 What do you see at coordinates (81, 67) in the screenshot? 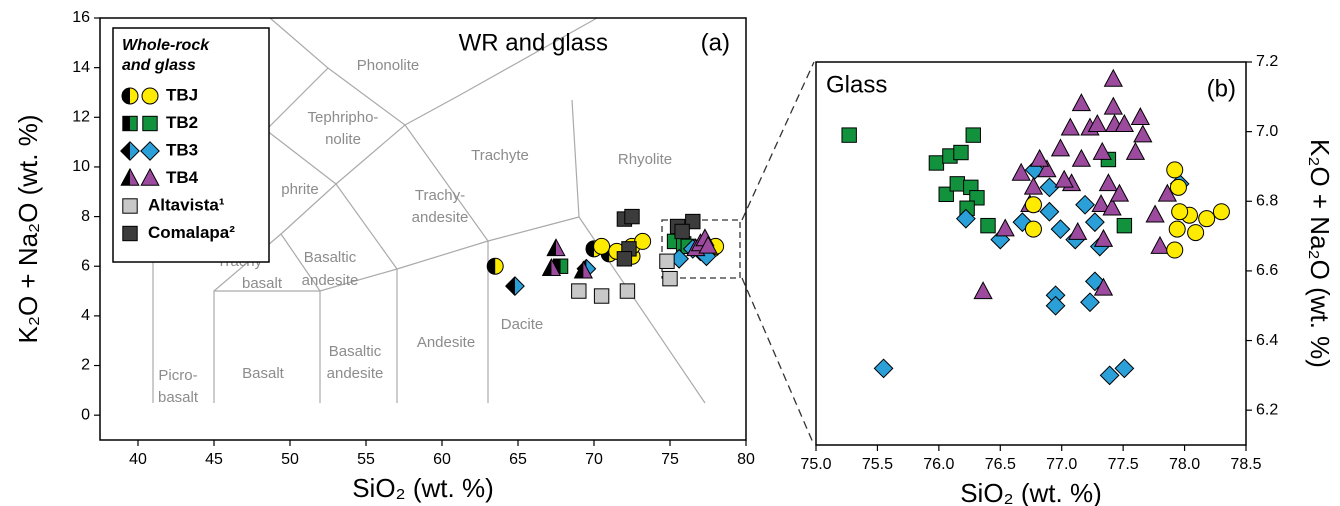
I see `y-tick-label: 14` at bounding box center [81, 67].